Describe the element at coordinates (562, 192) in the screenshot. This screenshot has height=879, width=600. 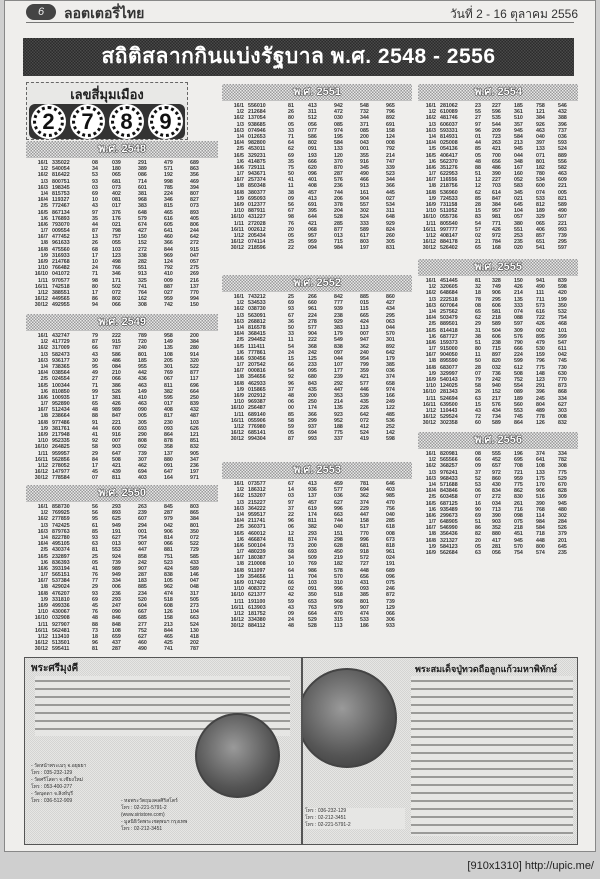
I see `three-digit-back-2: 005` at that location.